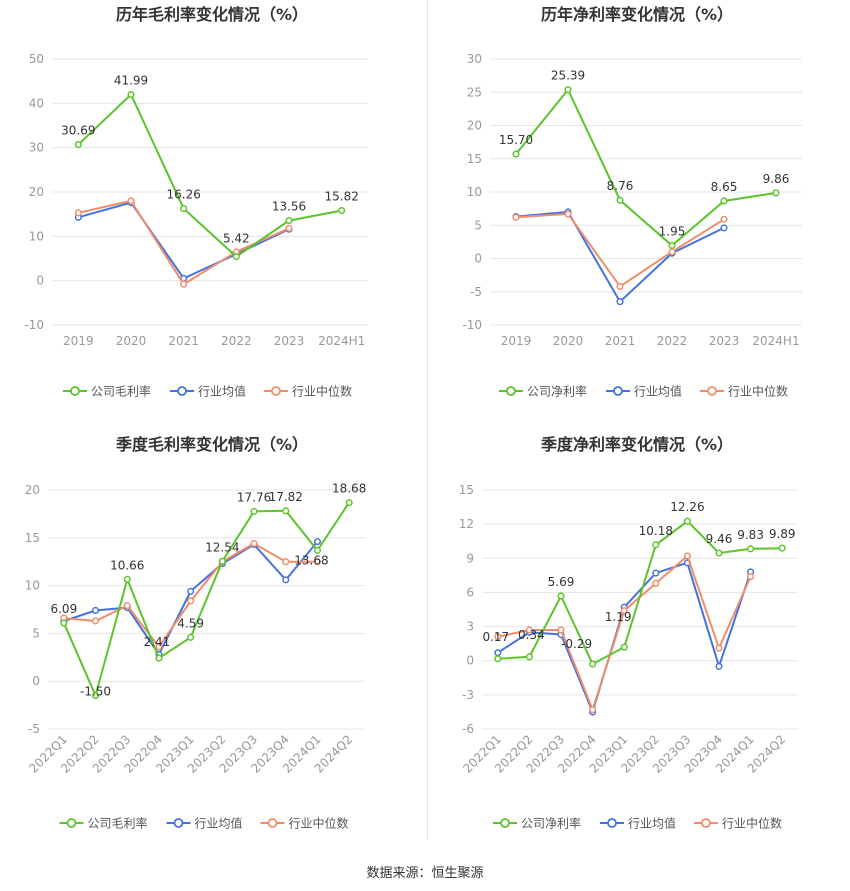 Image resolution: width=850 pixels, height=891 pixels. I want to click on data-label: 25.39, so click(568, 76).